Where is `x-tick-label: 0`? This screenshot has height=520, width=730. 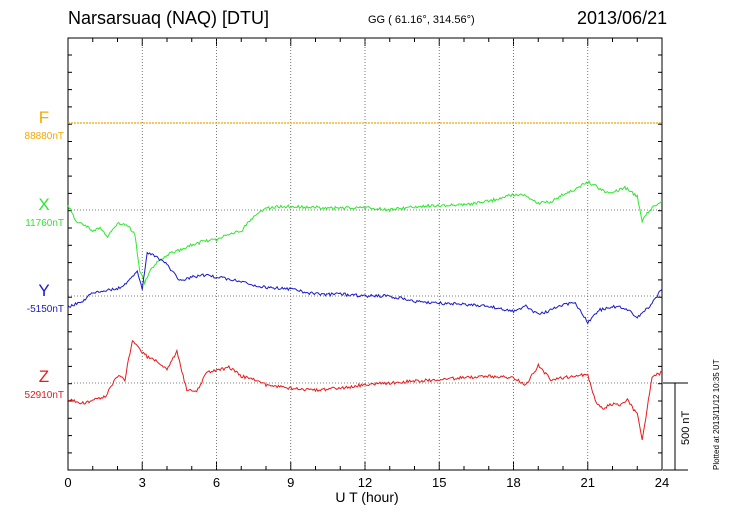
x-tick-label: 0 is located at coordinates (67, 482).